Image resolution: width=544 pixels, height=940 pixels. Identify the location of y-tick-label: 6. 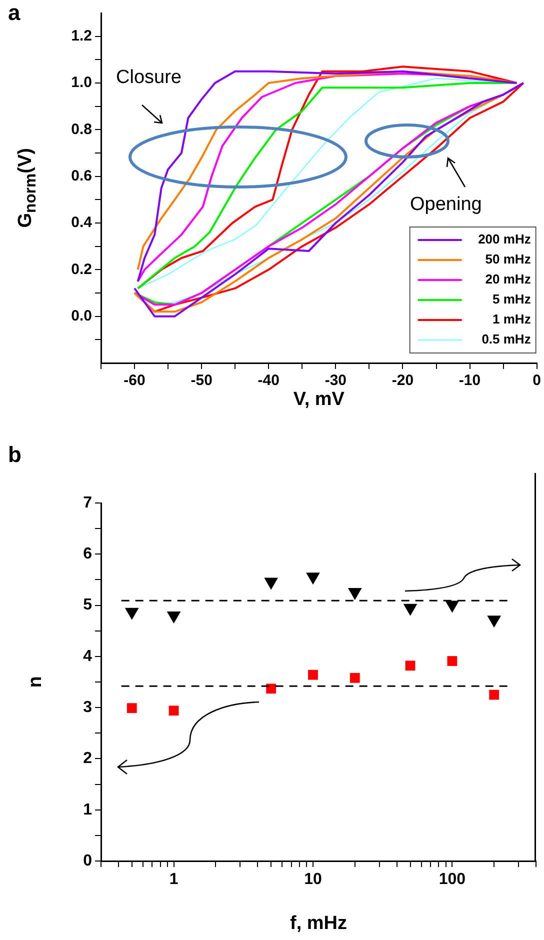
(87, 554).